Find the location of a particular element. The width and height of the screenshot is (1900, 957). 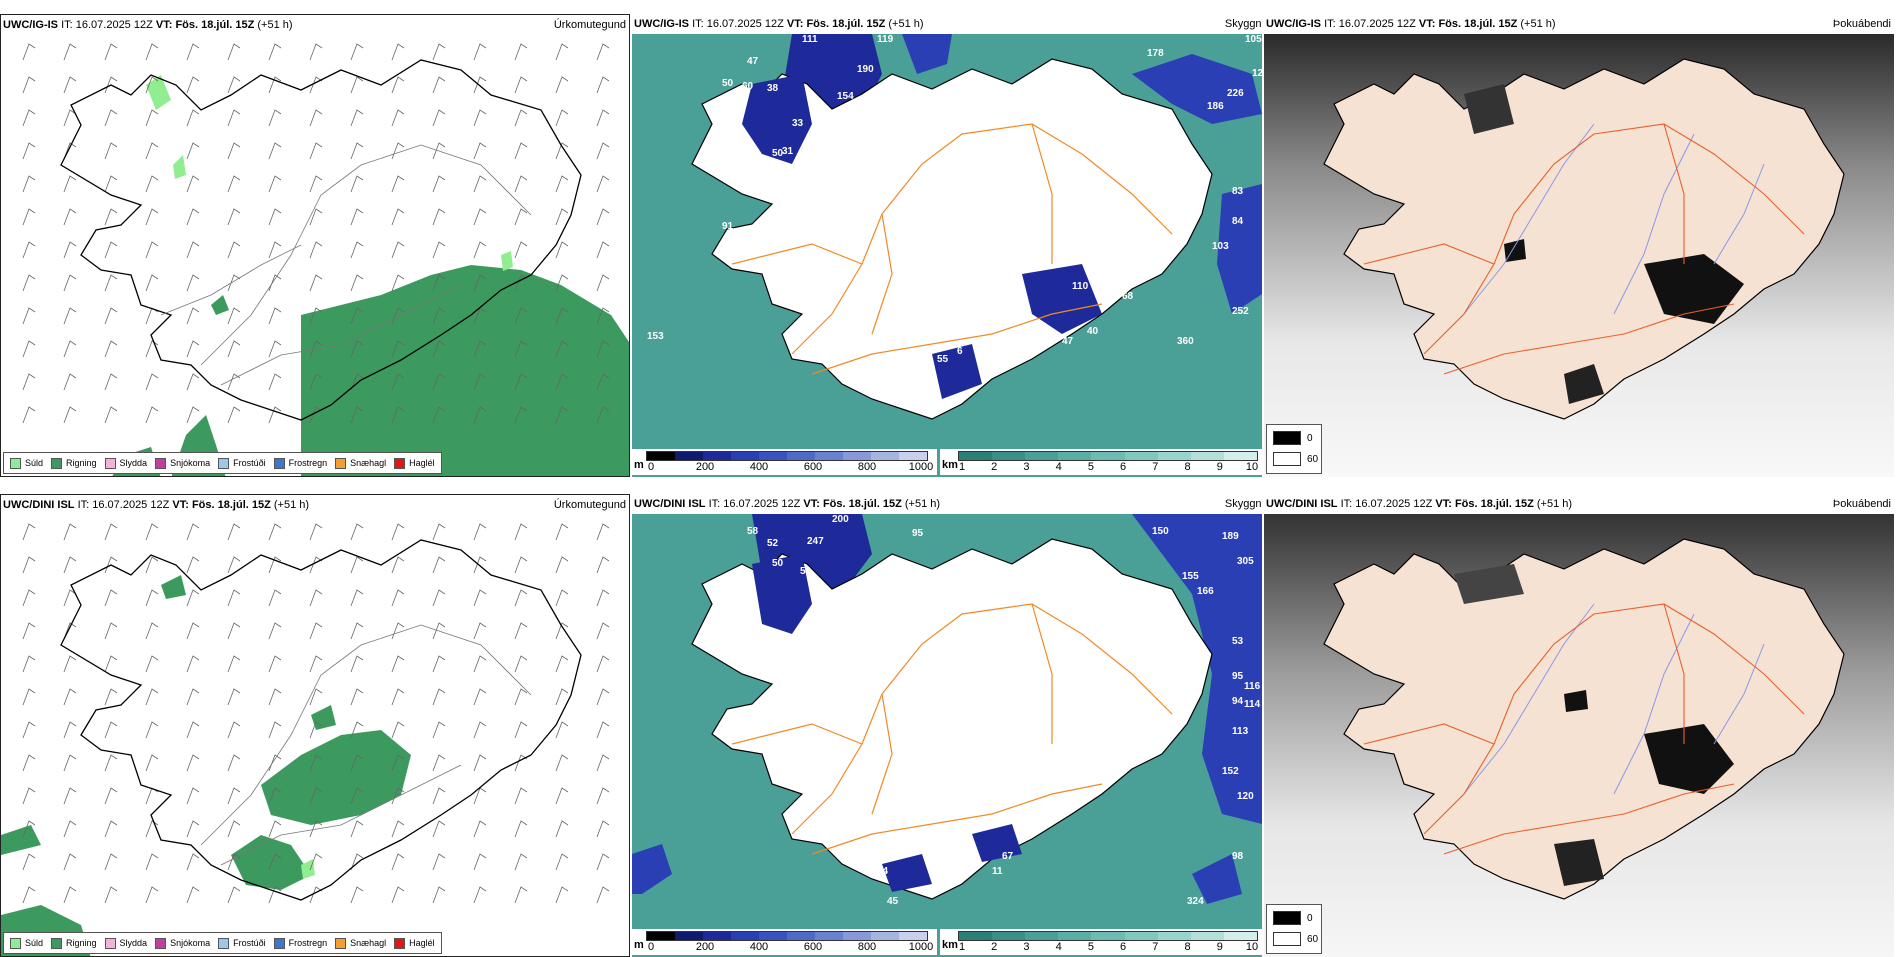

colorbar-tick: 800 is located at coordinates (867, 947).